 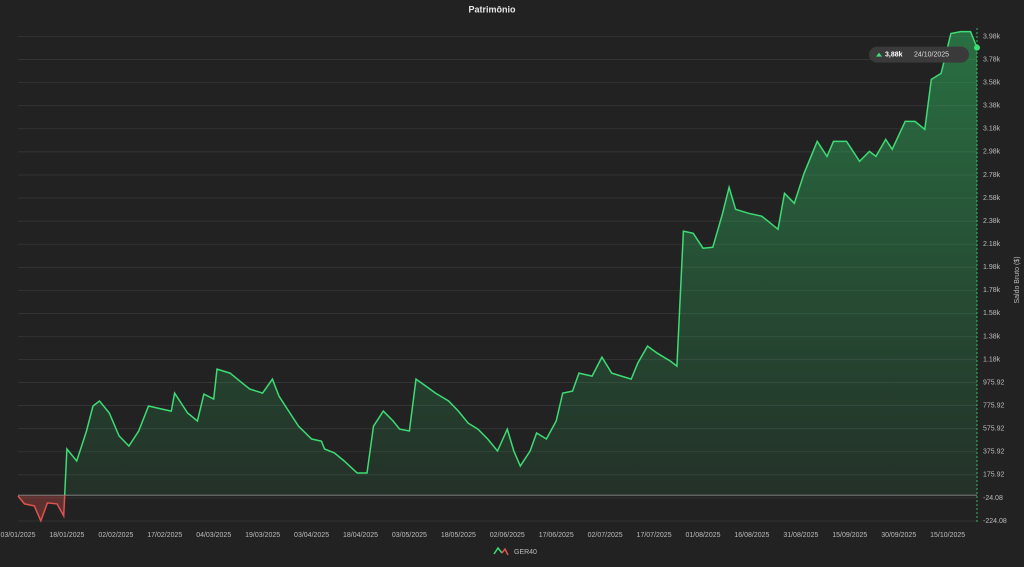 I want to click on x-tick-label: 18/05/2025, so click(x=458, y=535).